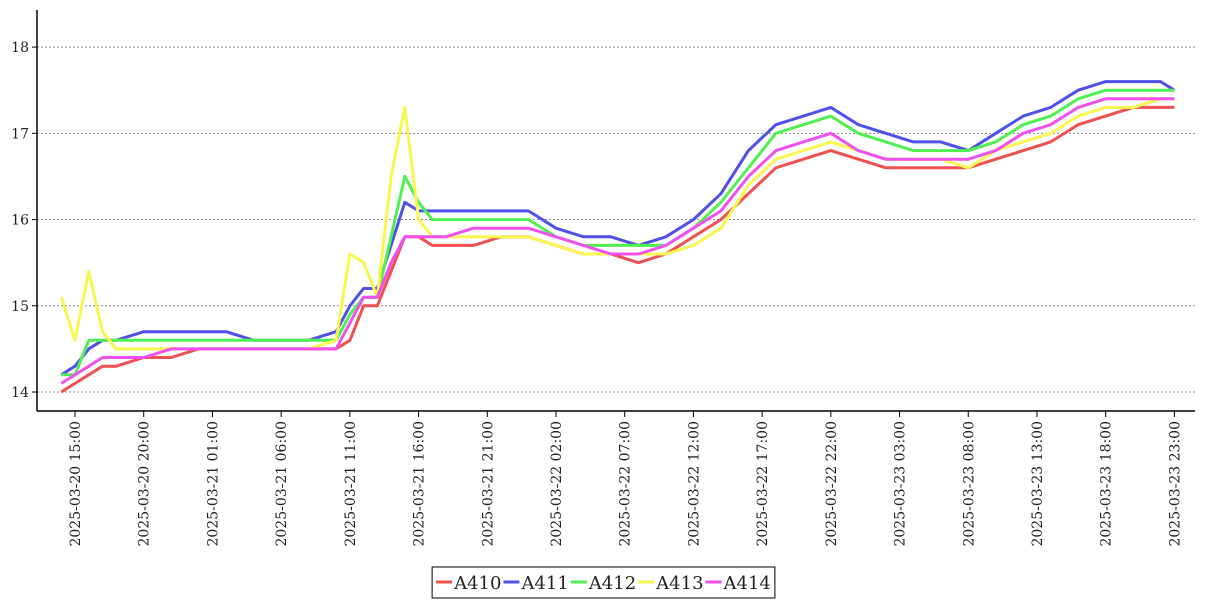 This screenshot has height=600, width=1207. What do you see at coordinates (747, 583) in the screenshot?
I see `legend-label: A414` at bounding box center [747, 583].